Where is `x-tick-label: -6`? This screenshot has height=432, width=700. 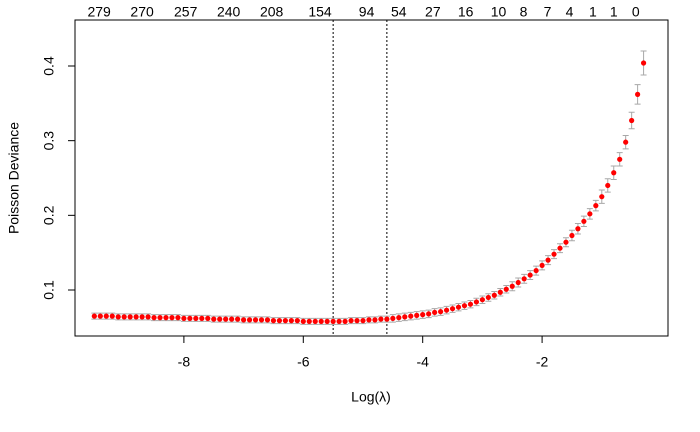 x-tick-label: -6 is located at coordinates (303, 362).